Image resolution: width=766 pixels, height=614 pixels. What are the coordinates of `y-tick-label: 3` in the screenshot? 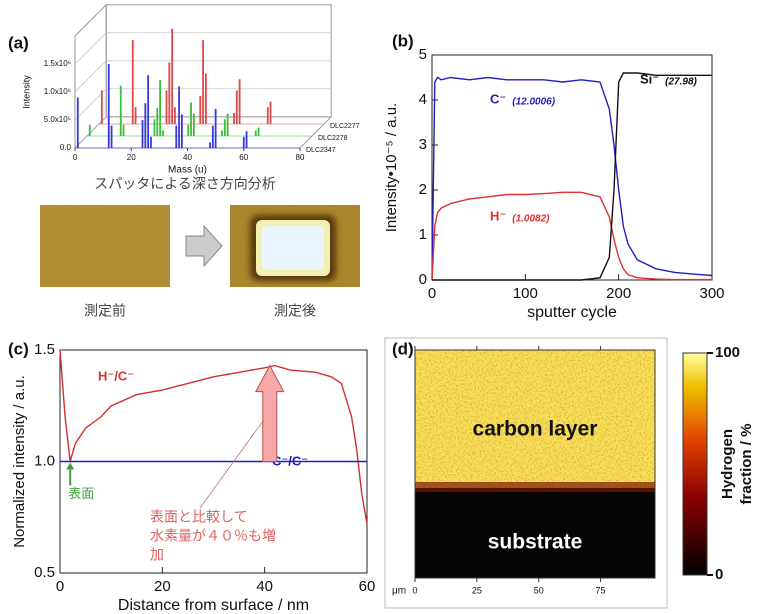 It's located at (423, 144).